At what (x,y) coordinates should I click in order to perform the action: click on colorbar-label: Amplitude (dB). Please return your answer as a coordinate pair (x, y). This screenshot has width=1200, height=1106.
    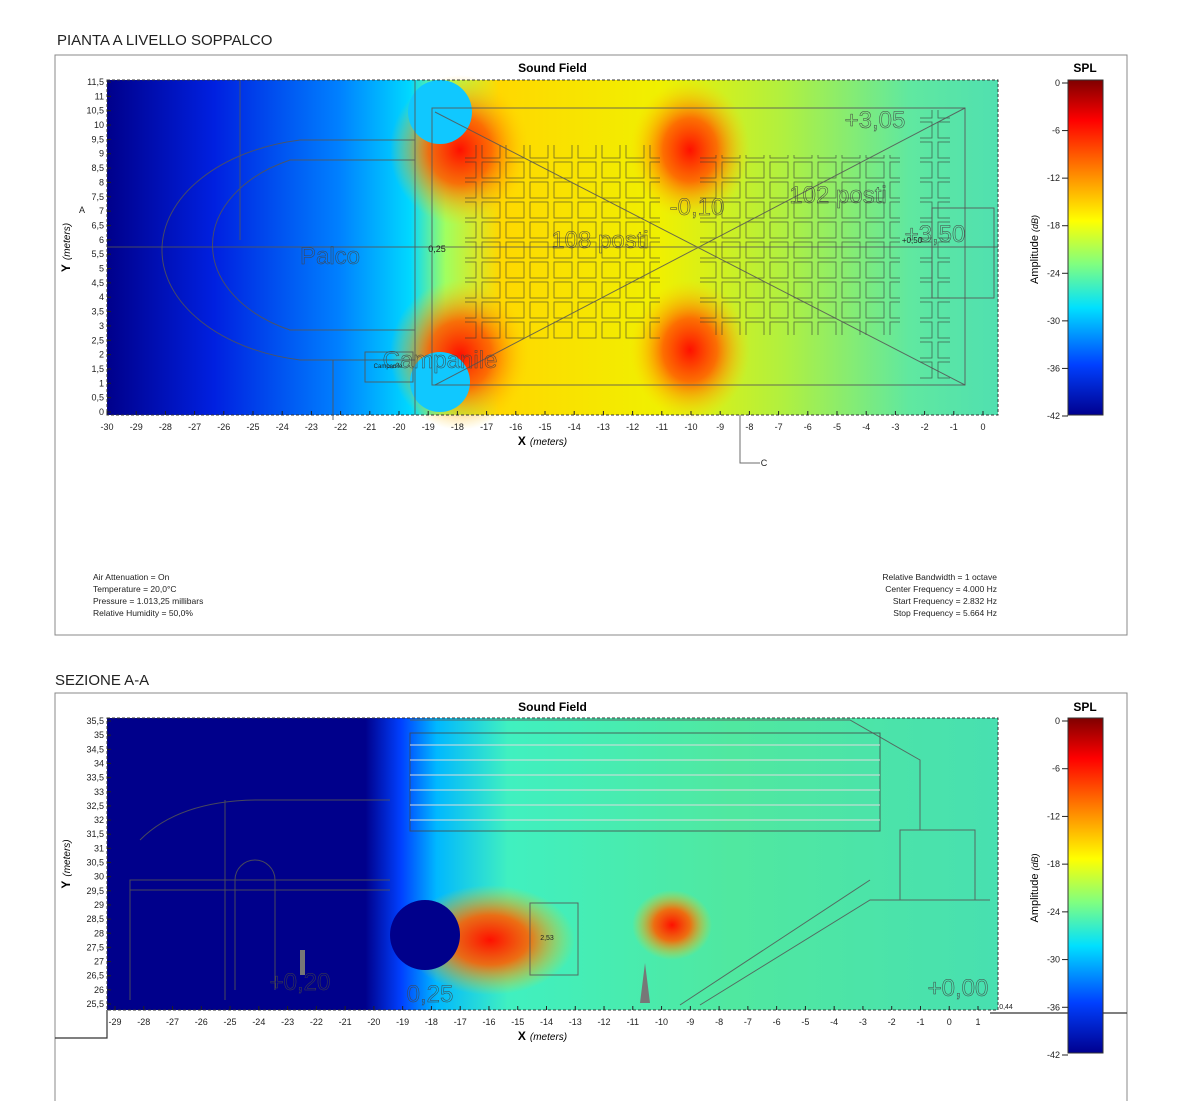
    Looking at the image, I should click on (1035, 249).